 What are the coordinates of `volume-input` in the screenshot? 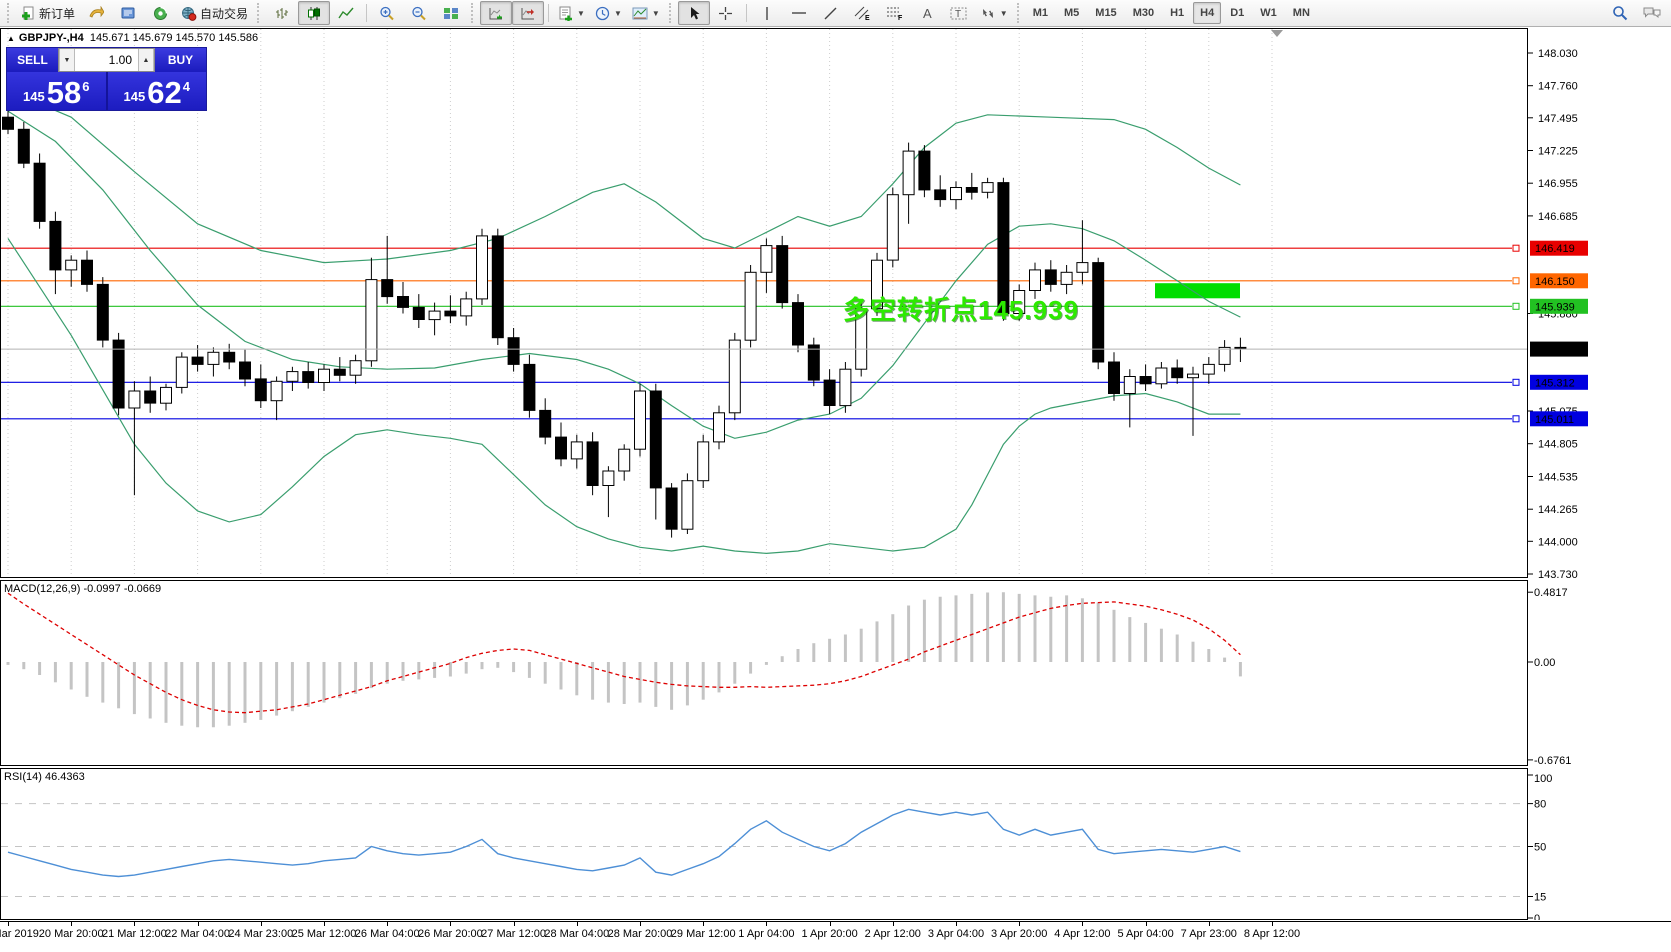 It's located at (106, 60).